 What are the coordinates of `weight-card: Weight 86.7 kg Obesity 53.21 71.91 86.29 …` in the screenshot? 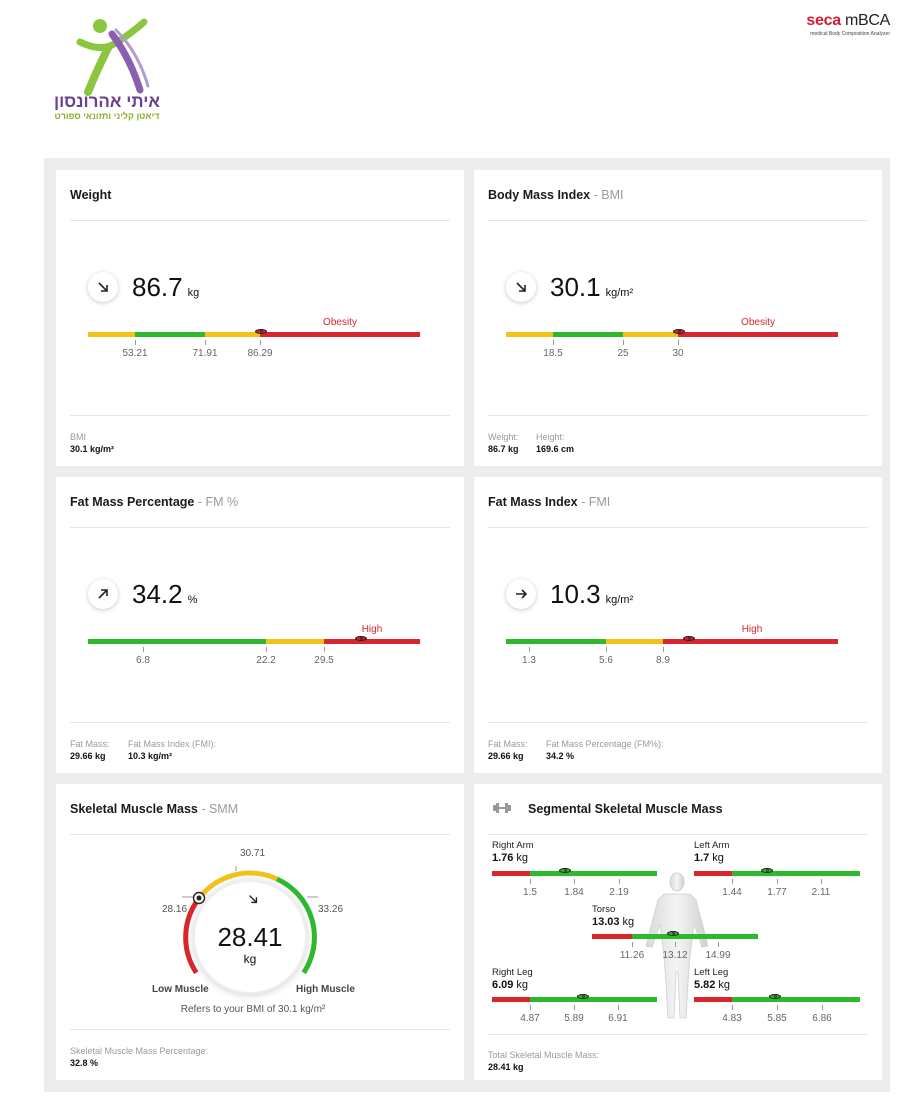 It's located at (260, 318).